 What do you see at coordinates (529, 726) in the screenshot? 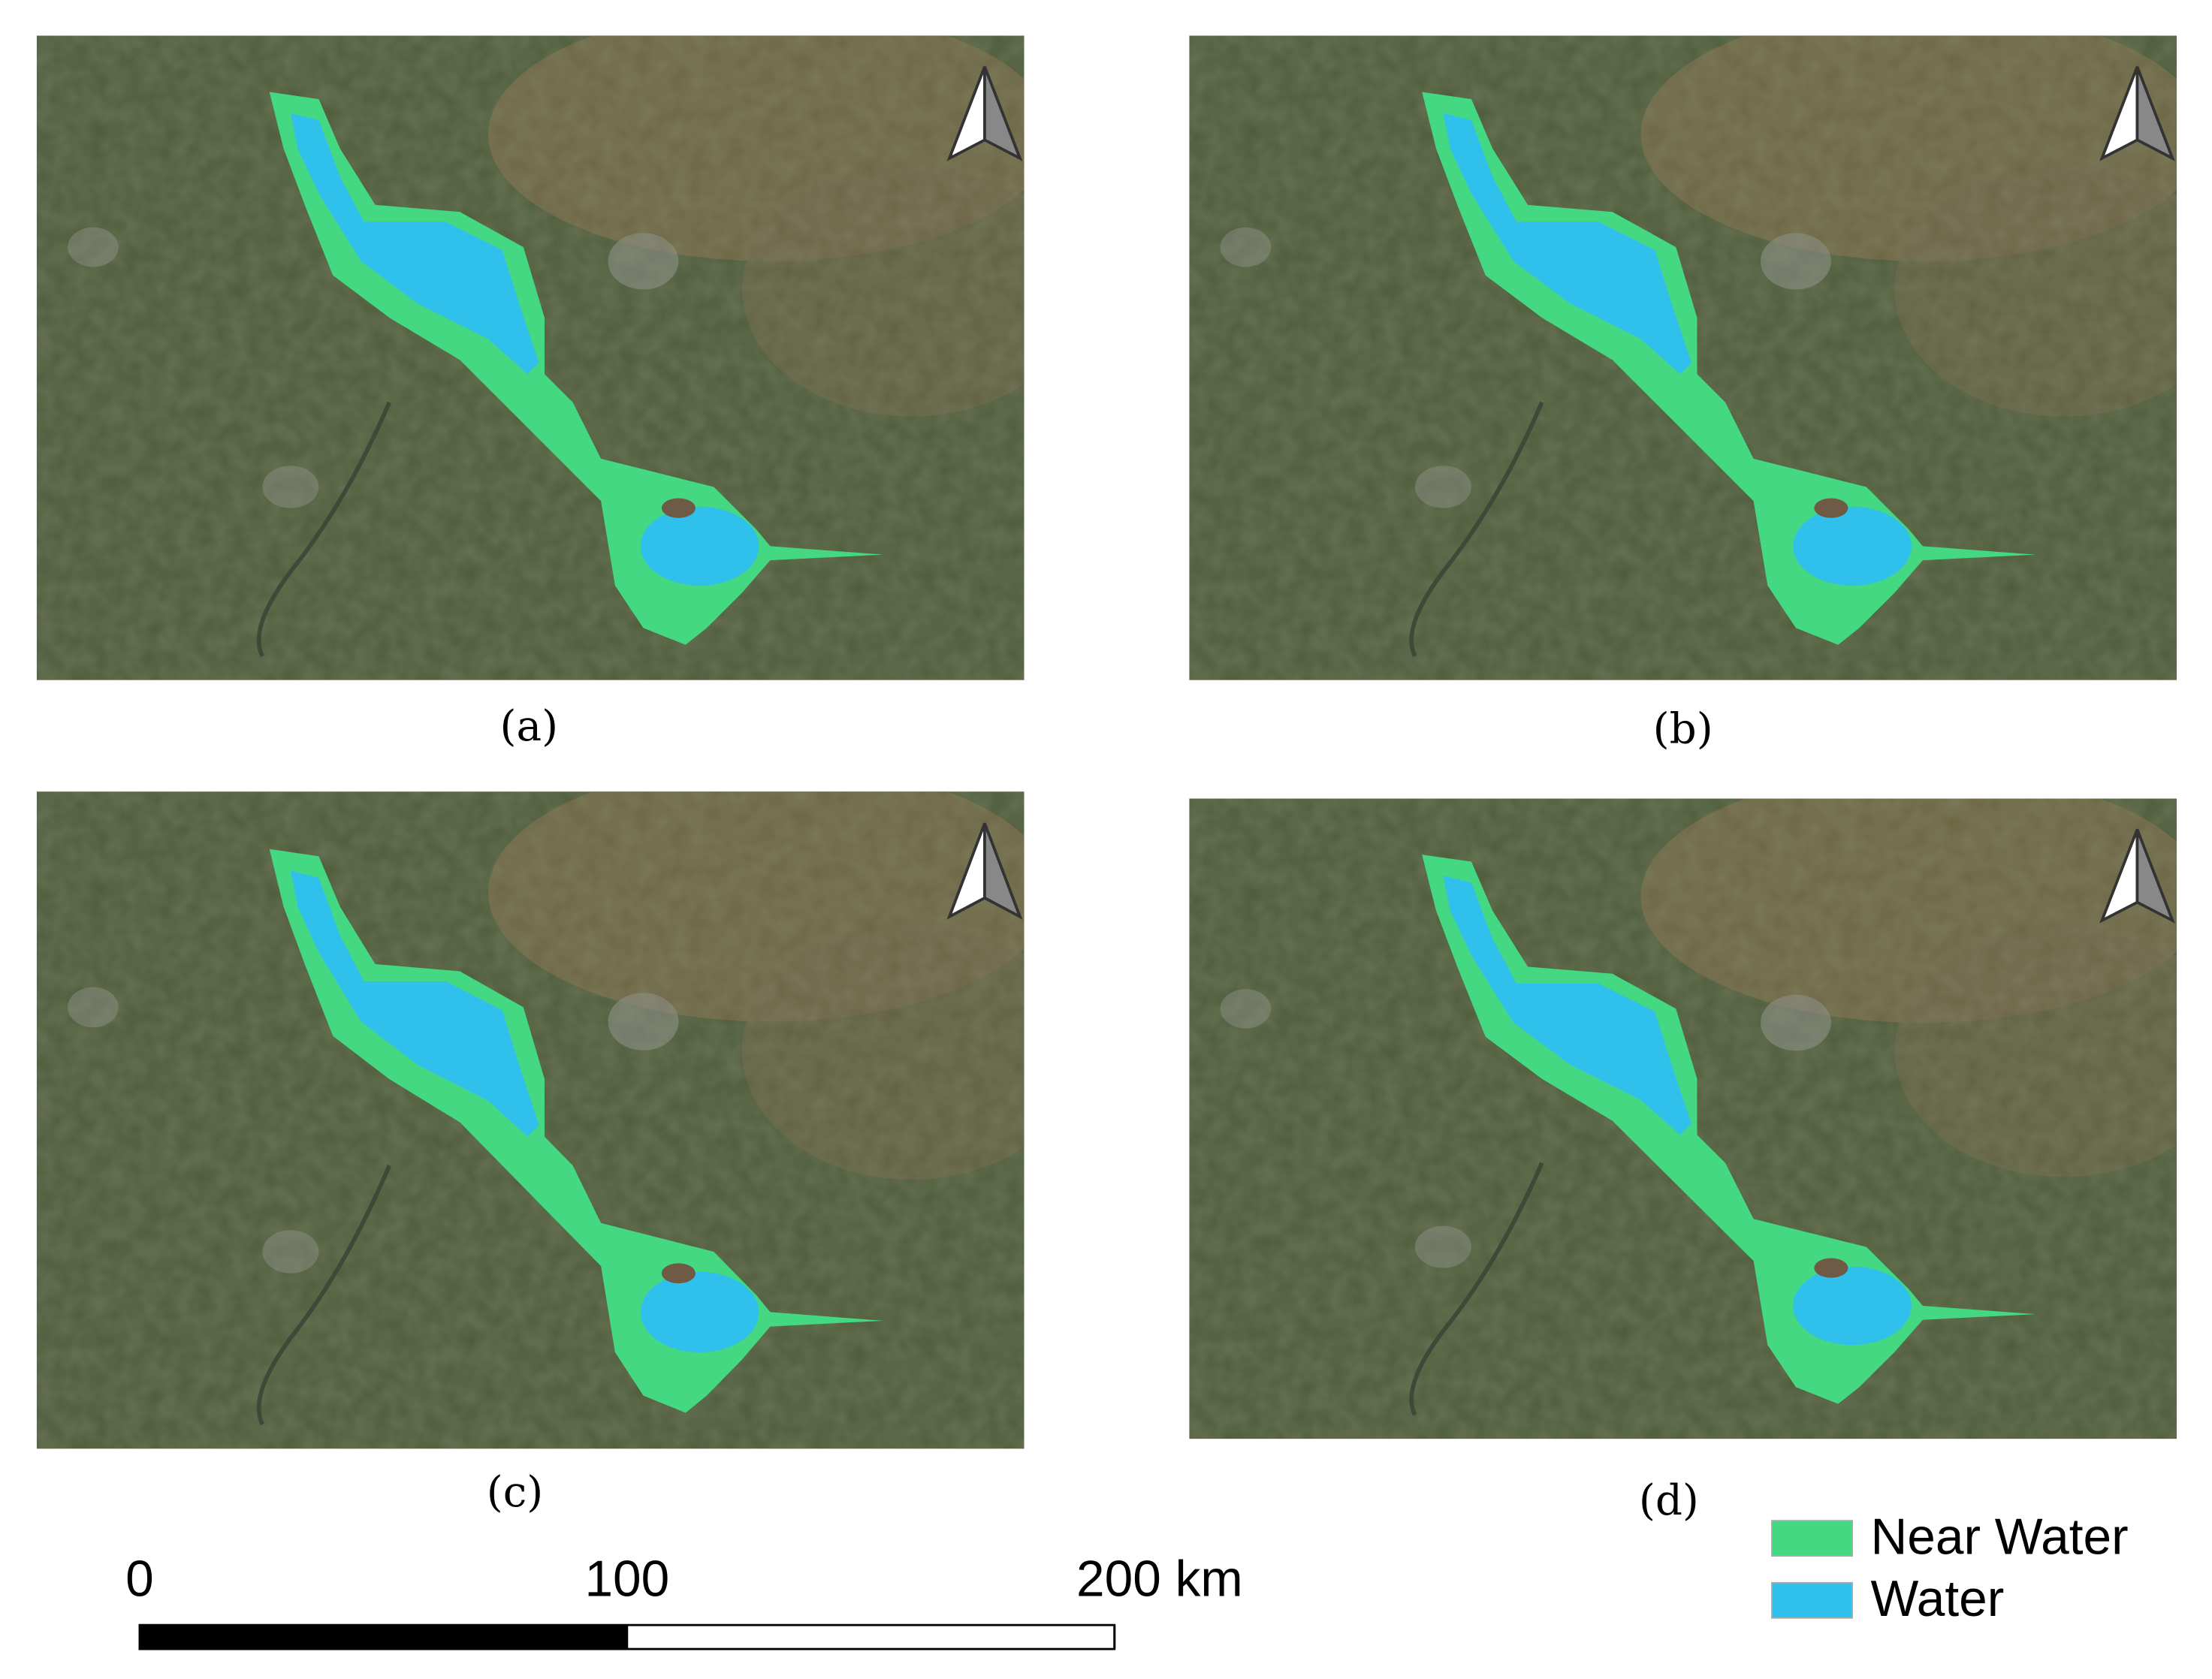
I see `panel-label: (a)` at bounding box center [529, 726].